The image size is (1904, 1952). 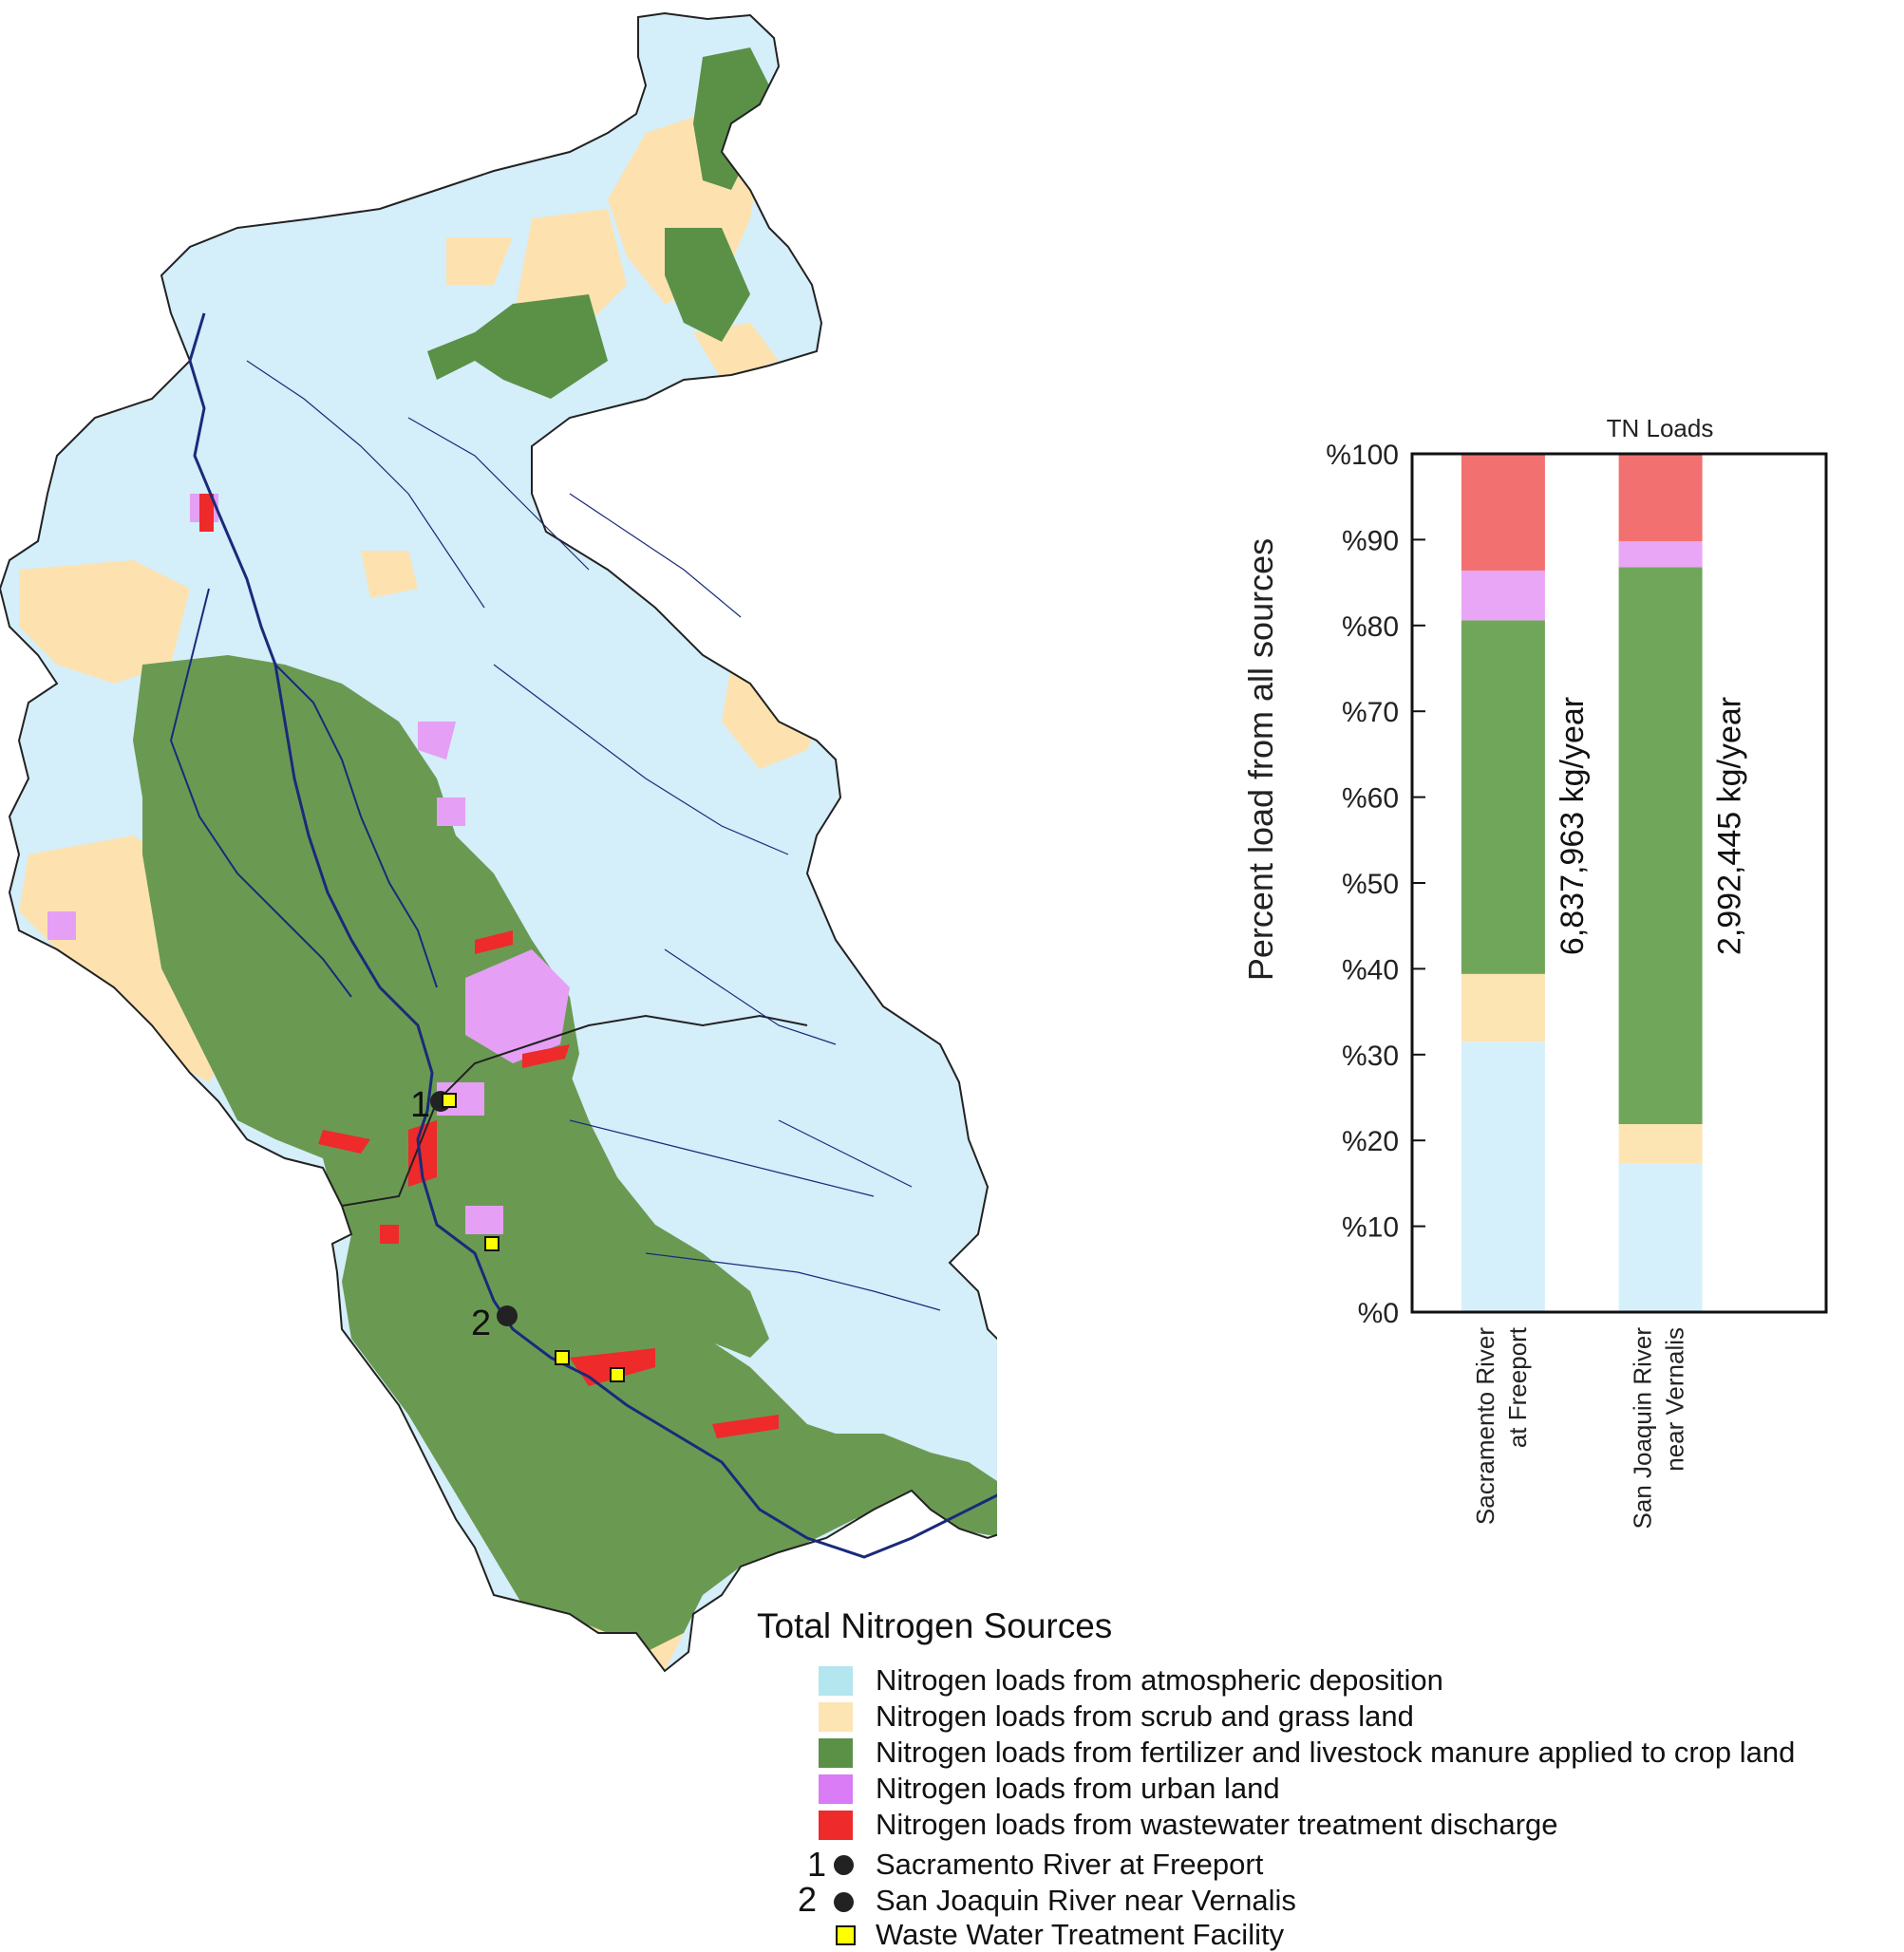 I want to click on y-tick-label: %0, so click(x=1379, y=1313).